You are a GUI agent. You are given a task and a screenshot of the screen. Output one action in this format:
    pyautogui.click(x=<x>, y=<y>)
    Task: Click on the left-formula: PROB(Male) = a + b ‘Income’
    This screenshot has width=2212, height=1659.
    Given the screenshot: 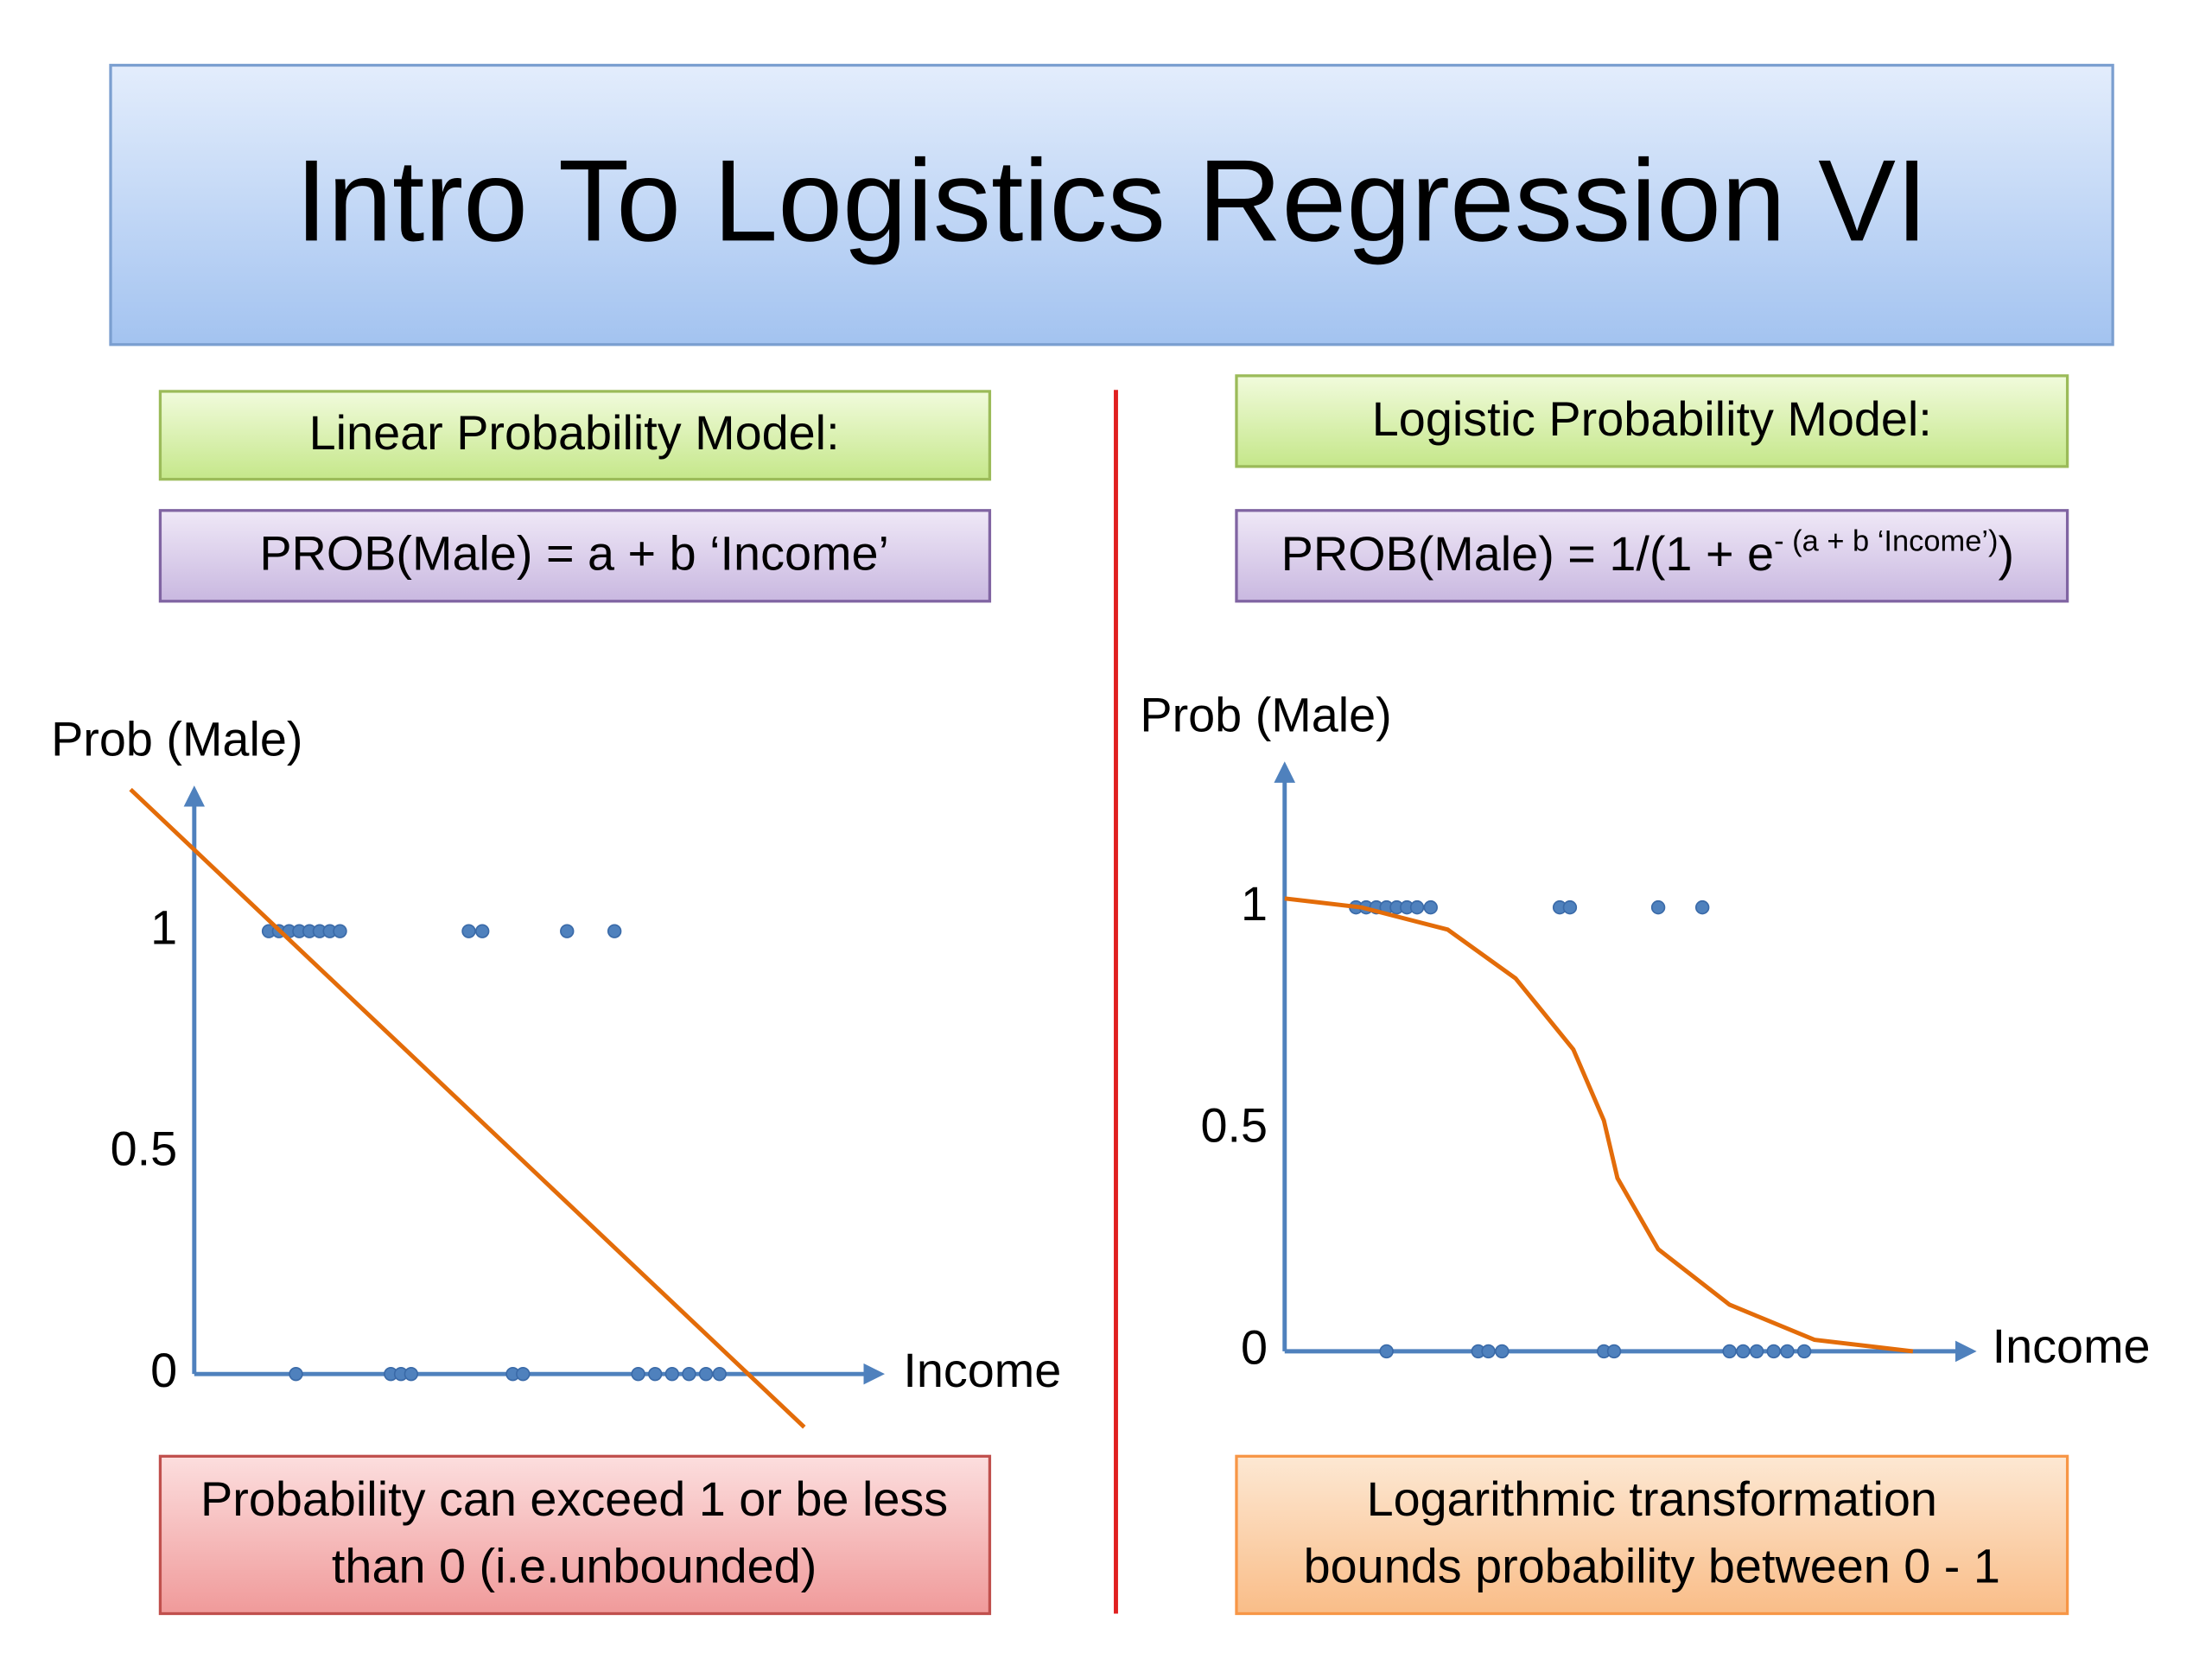 What is the action you would take?
    pyautogui.click(x=574, y=553)
    